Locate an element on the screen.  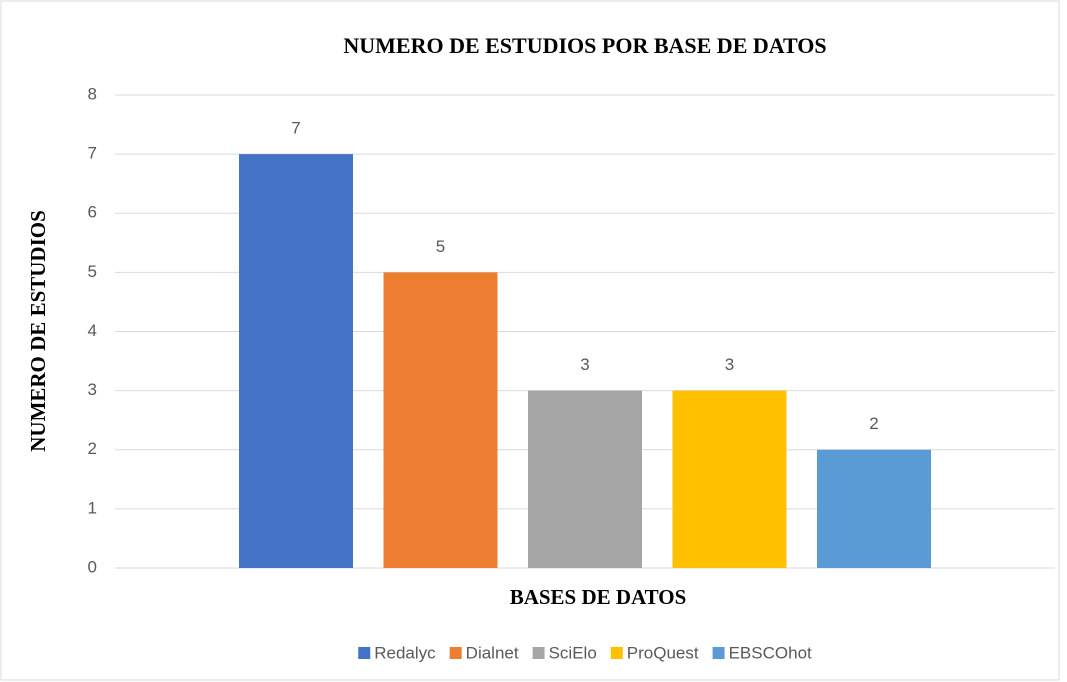
data-label: 2 is located at coordinates (873, 423).